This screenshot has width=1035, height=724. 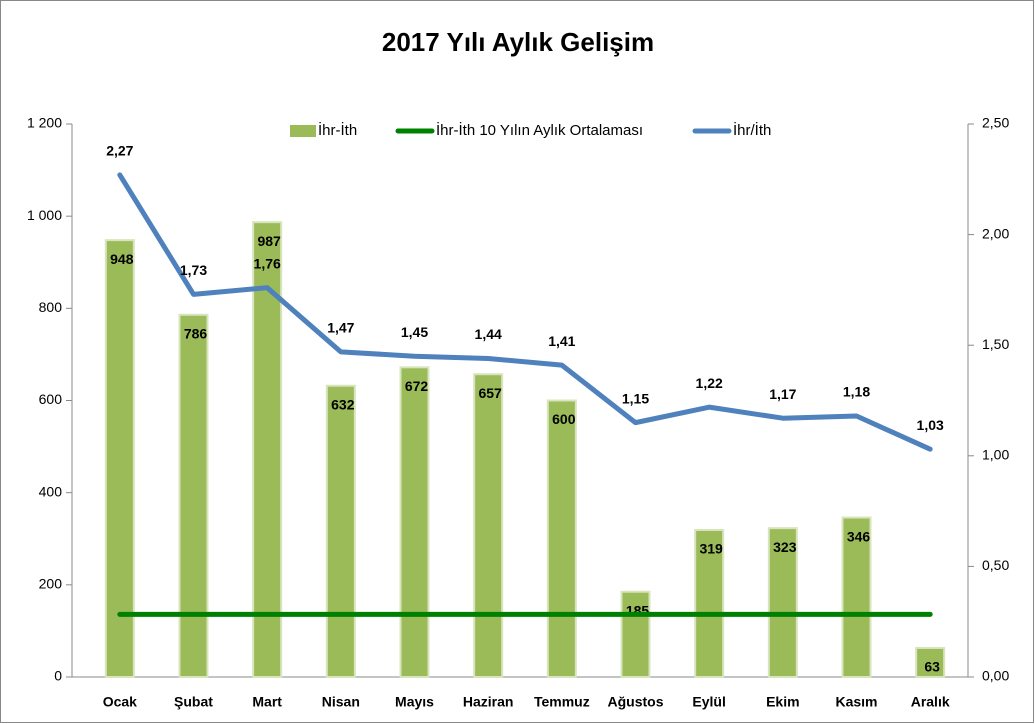 I want to click on y-tick-label: 1 200, so click(x=44, y=123).